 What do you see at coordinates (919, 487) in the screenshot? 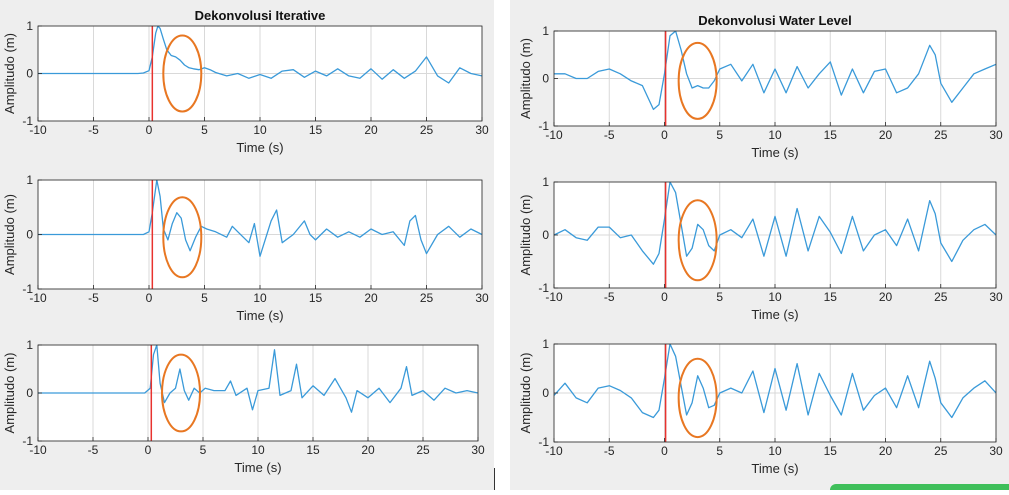
I see `corner-decoration` at bounding box center [919, 487].